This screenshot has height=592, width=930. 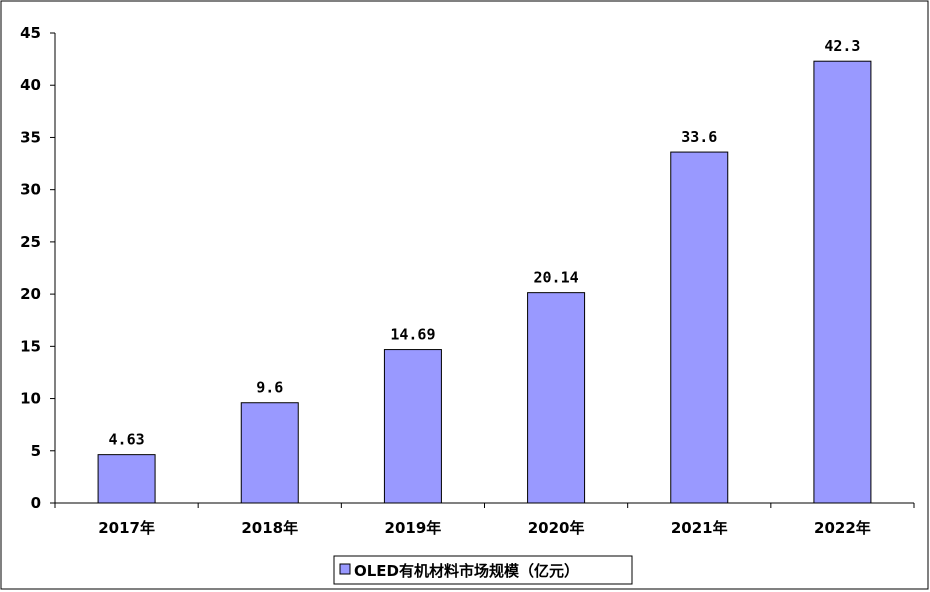 I want to click on x-category-label: 2019年, so click(x=413, y=528).